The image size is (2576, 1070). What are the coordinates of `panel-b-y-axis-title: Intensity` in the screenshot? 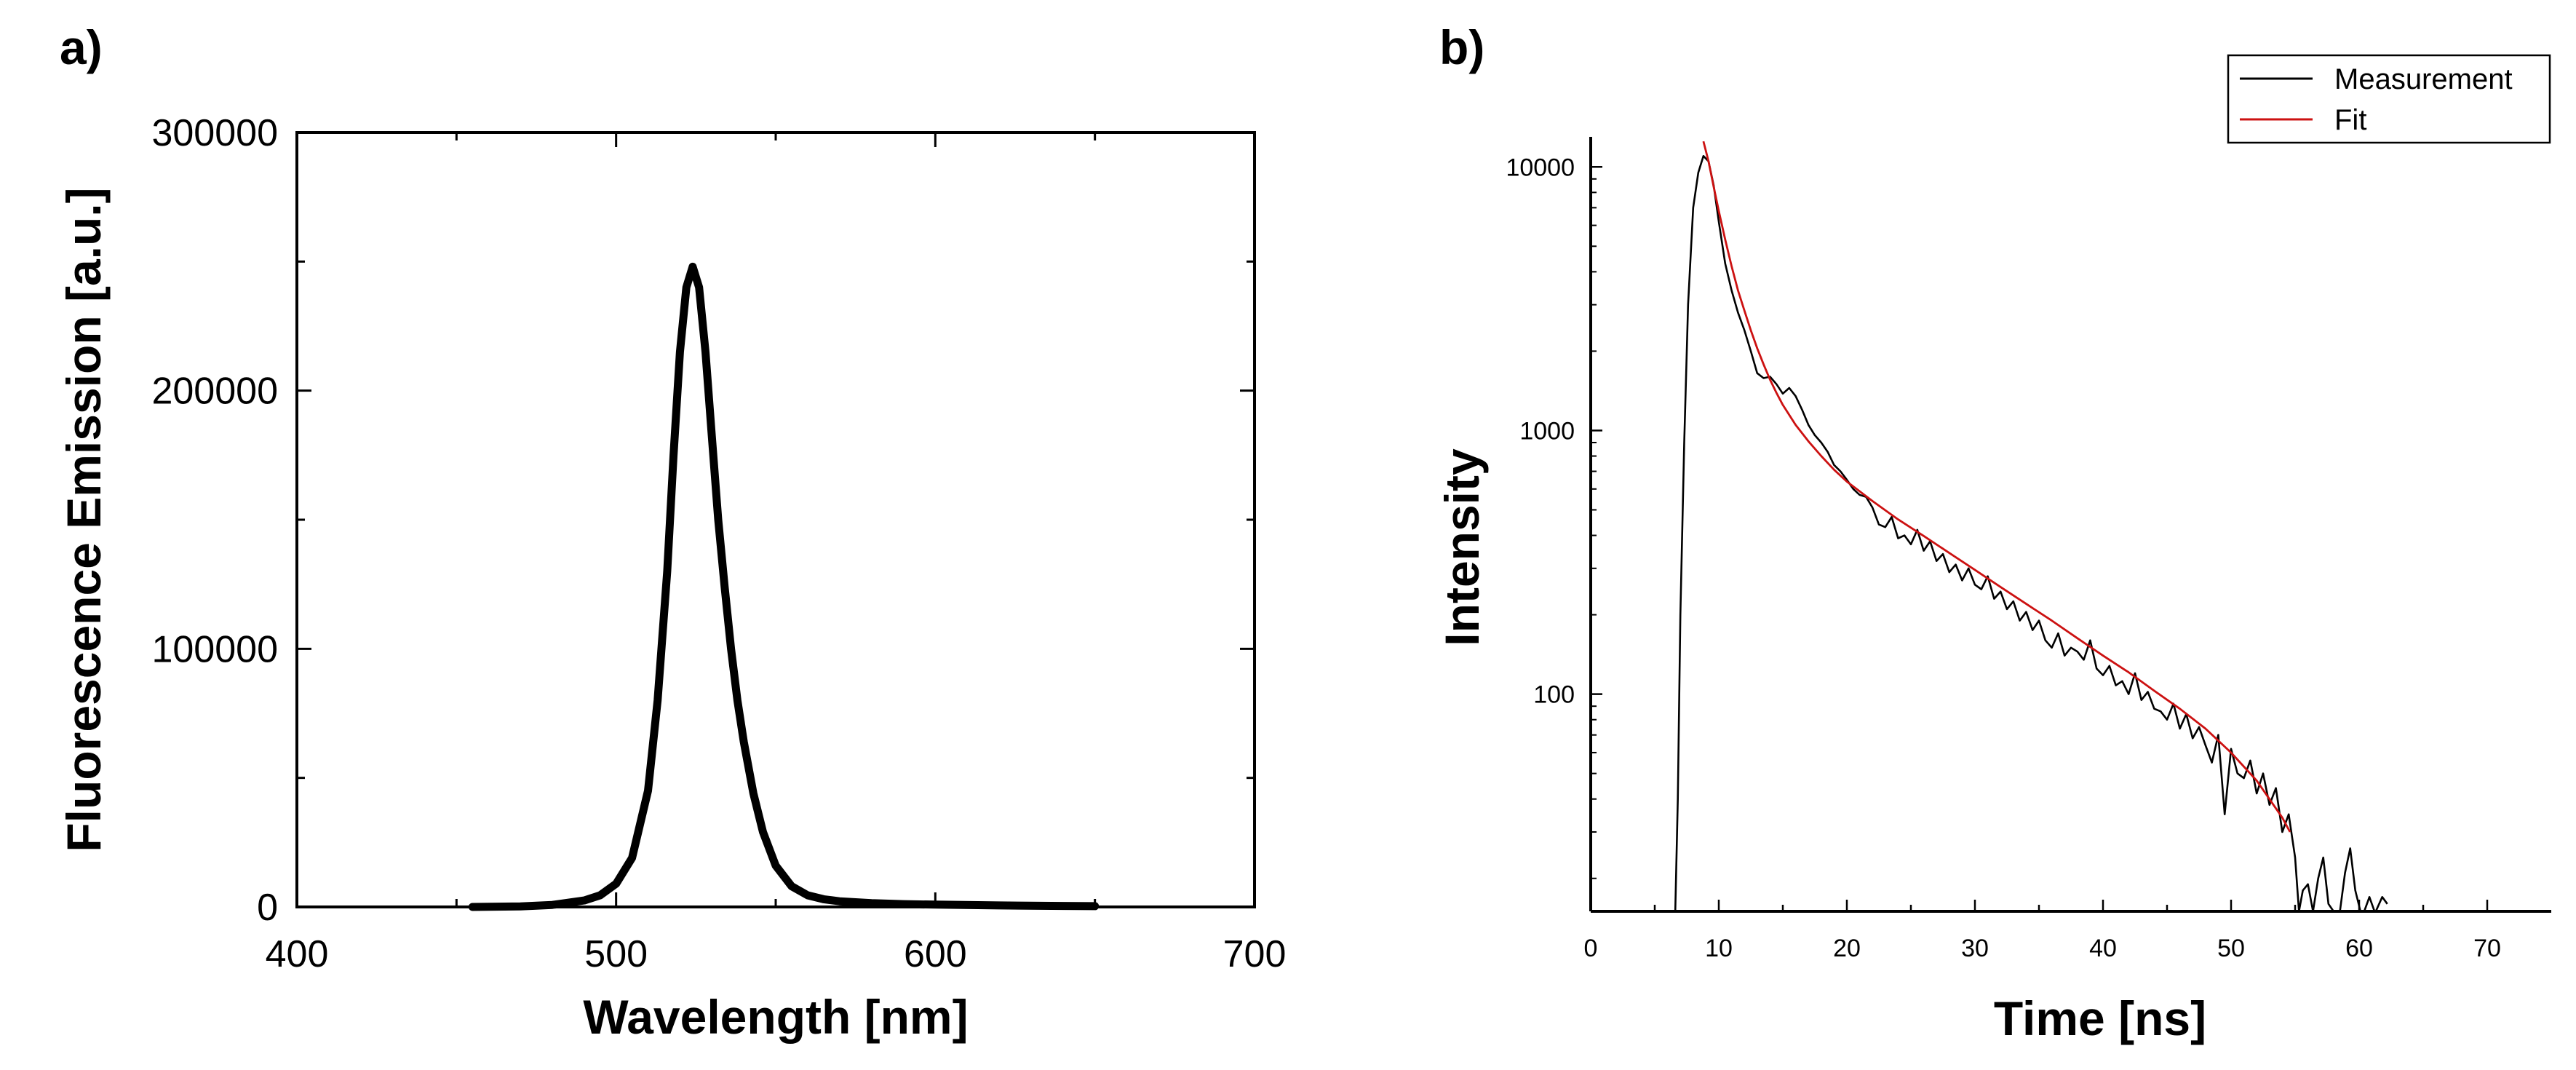 It's located at (1462, 547).